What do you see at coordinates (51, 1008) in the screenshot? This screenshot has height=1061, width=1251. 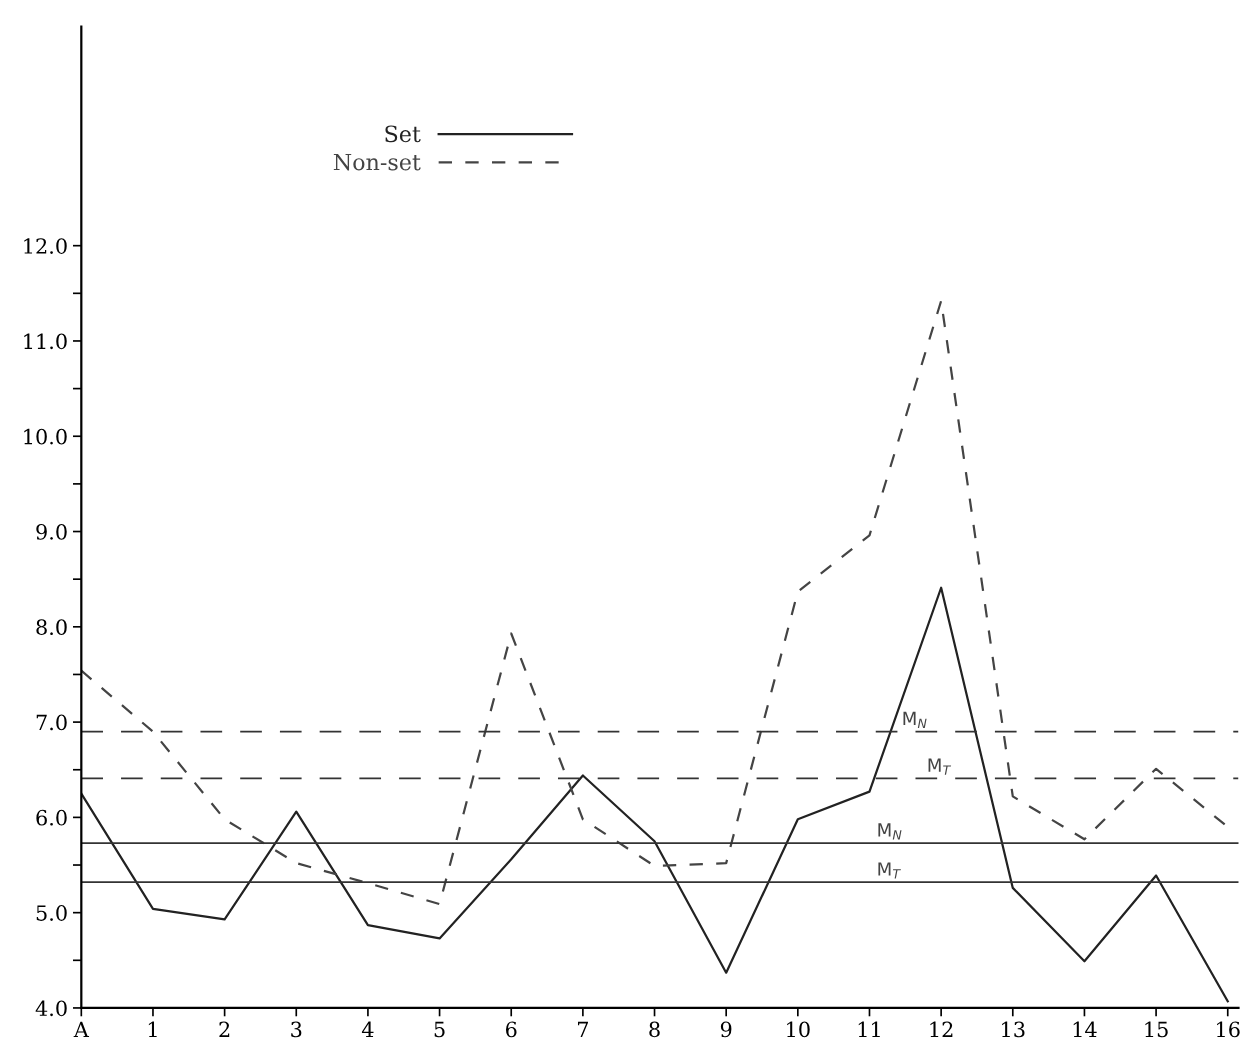 I see `y-tick-label: 4.0` at bounding box center [51, 1008].